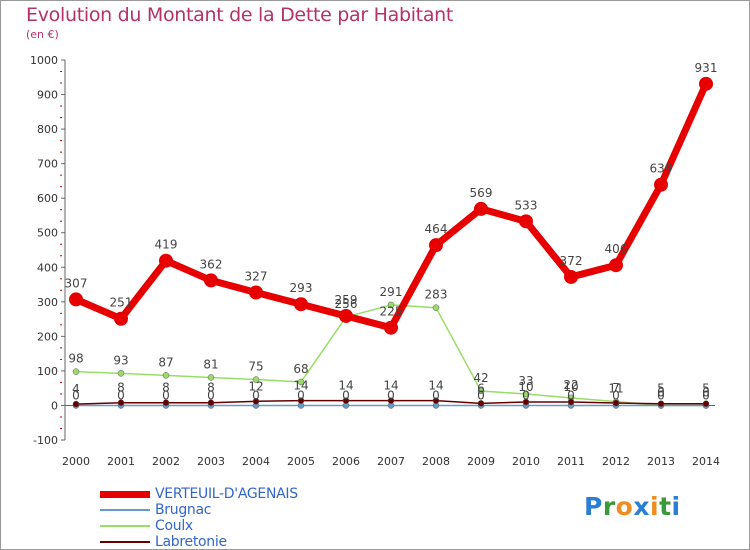 The height and width of the screenshot is (550, 750). Describe the element at coordinates (641, 506) in the screenshot. I see `logo-letter-3: x` at that location.